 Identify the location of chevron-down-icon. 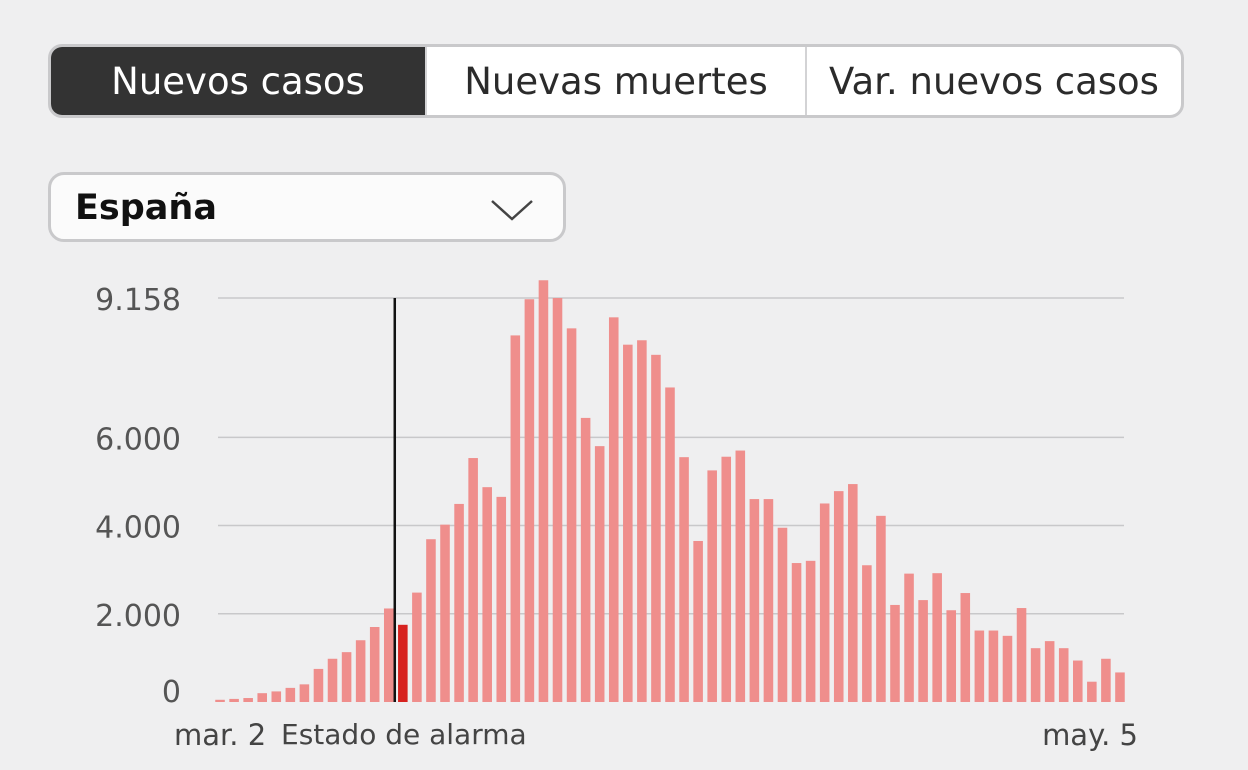
(512, 210).